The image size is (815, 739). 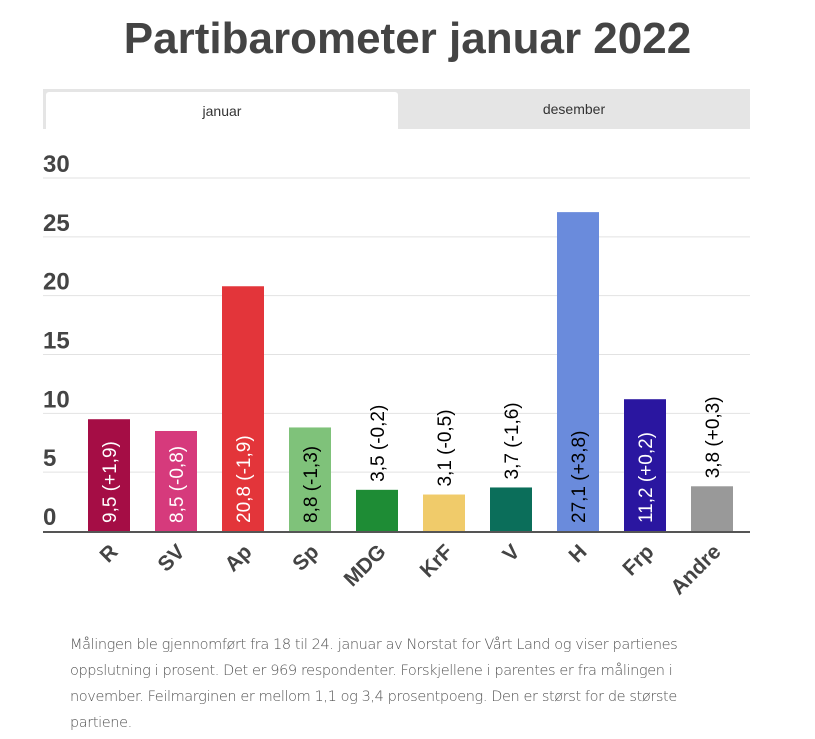 I want to click on x-tick-label: Andre, so click(x=695, y=569).